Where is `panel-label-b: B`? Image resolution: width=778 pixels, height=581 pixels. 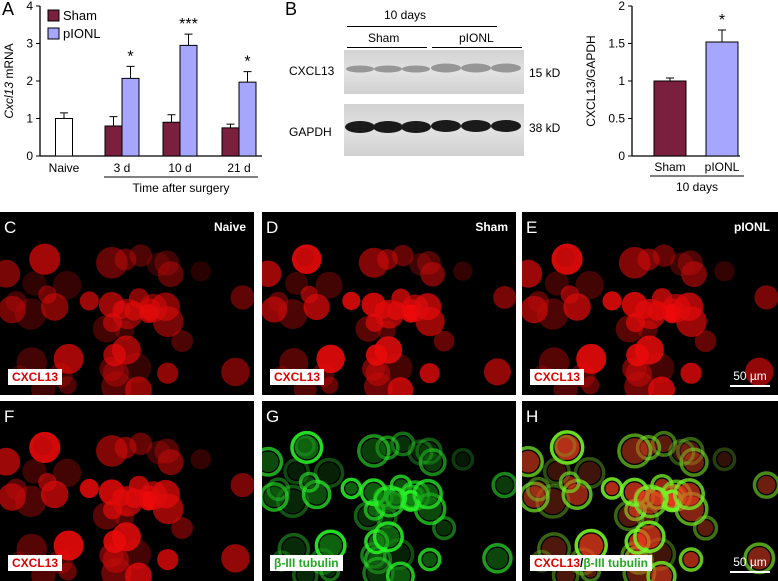
panel-label-b: B is located at coordinates (291, 9).